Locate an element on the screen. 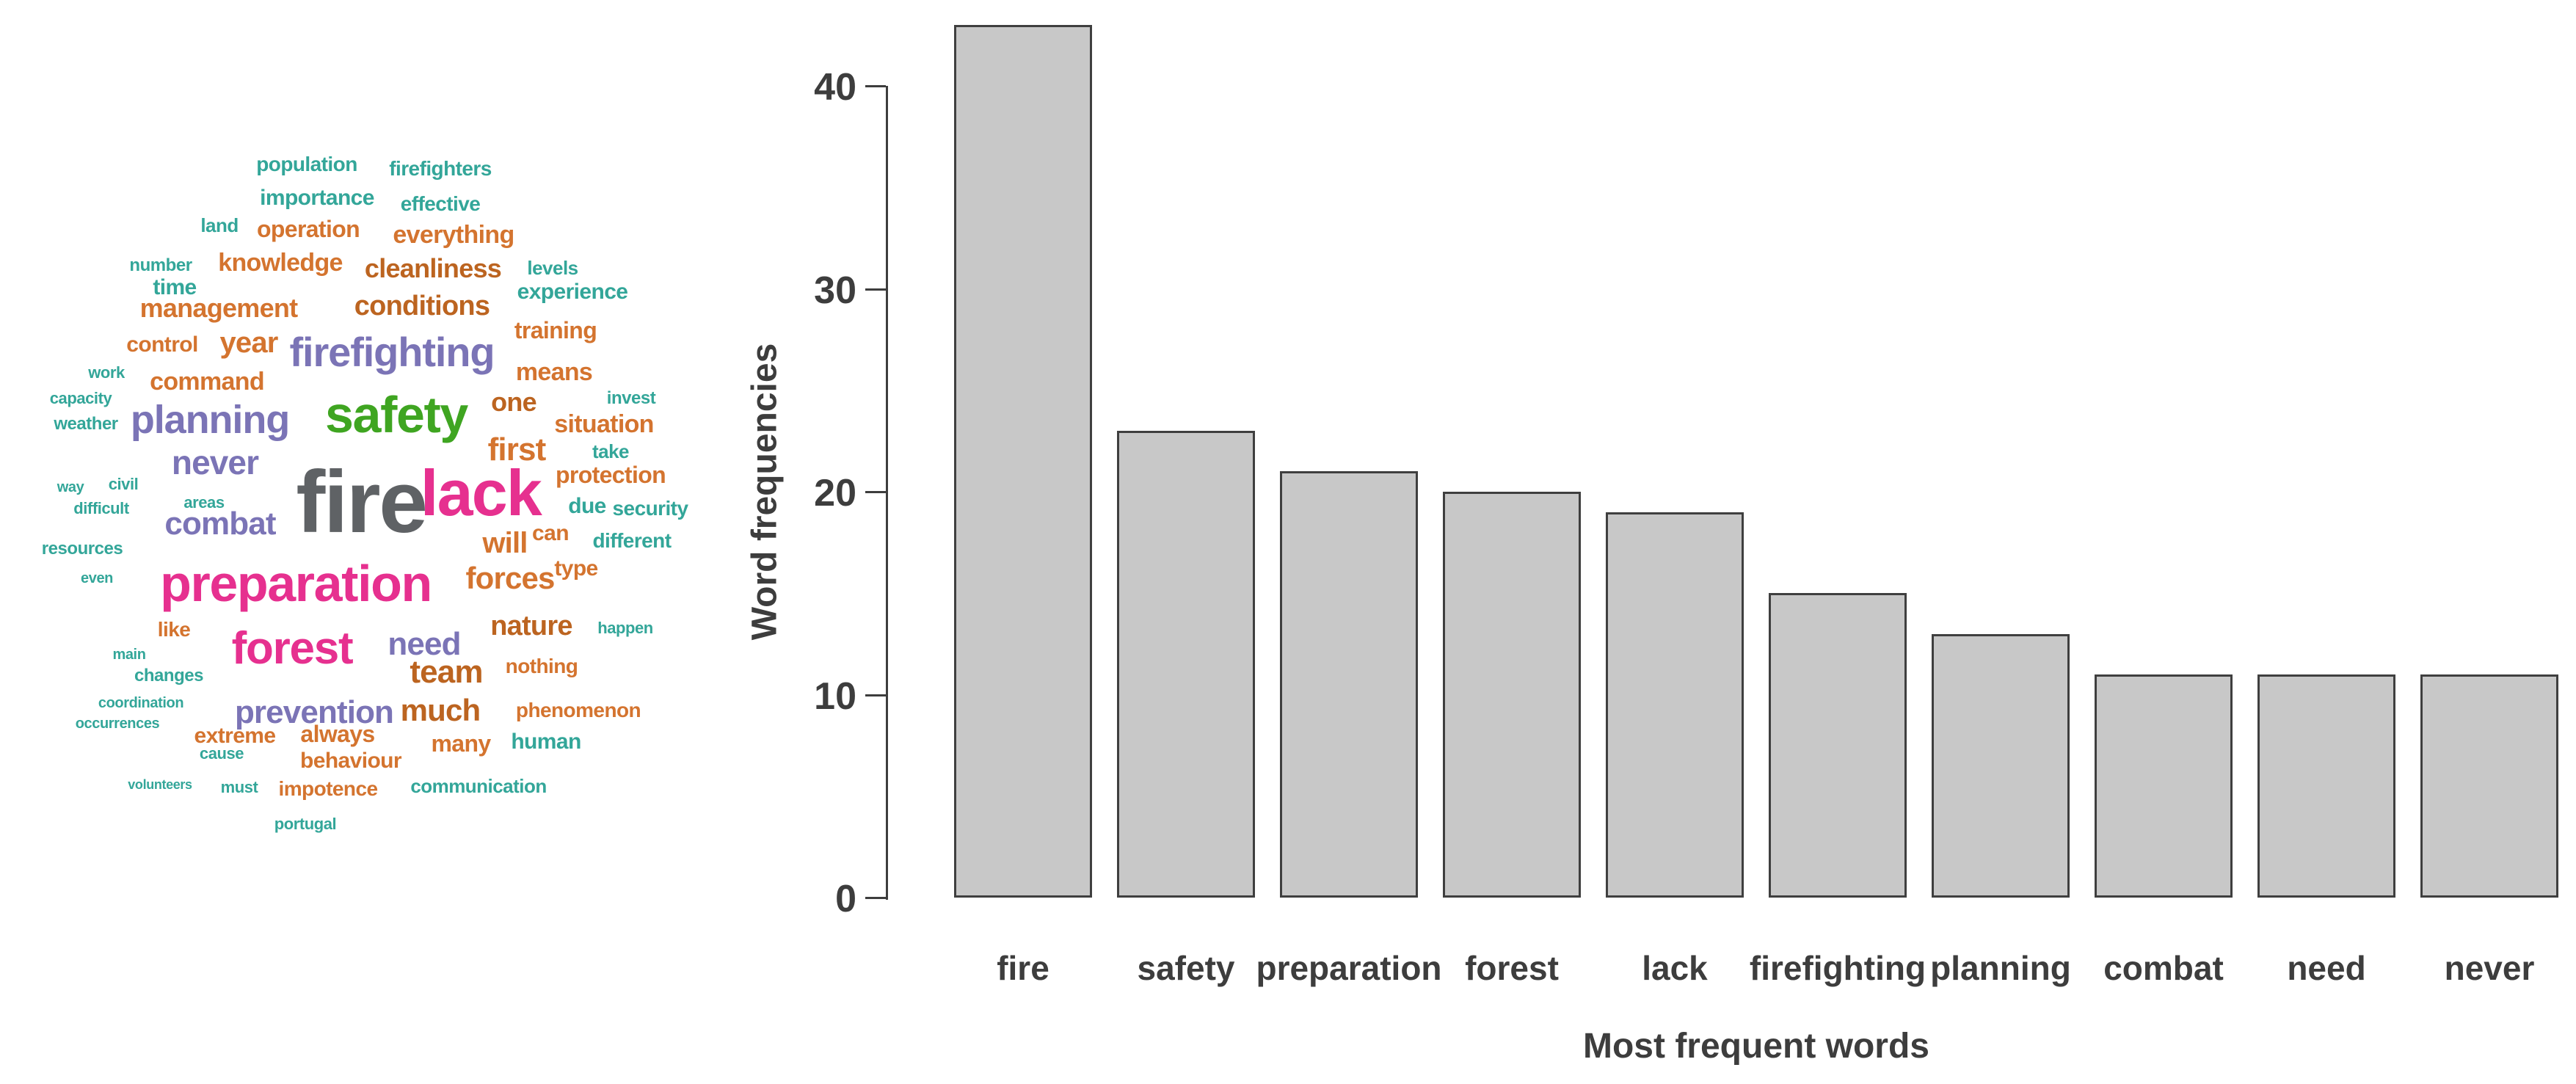  cloud-word: invest is located at coordinates (631, 398).